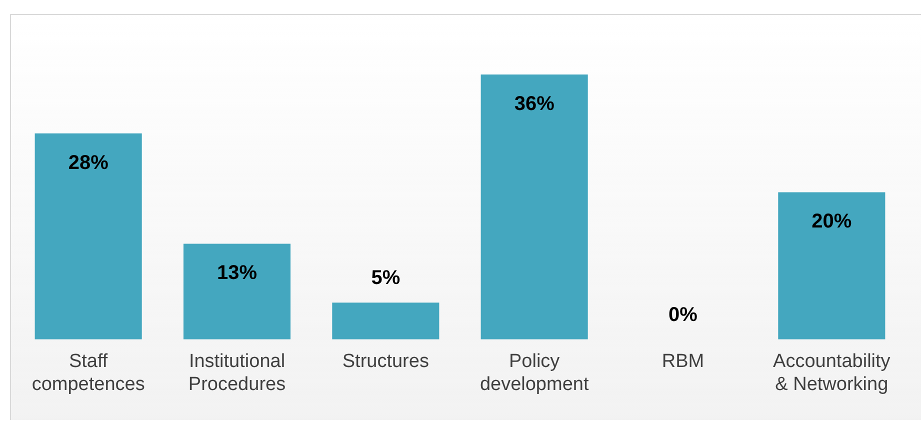 The image size is (922, 421). What do you see at coordinates (385, 278) in the screenshot?
I see `data-label: 5%` at bounding box center [385, 278].